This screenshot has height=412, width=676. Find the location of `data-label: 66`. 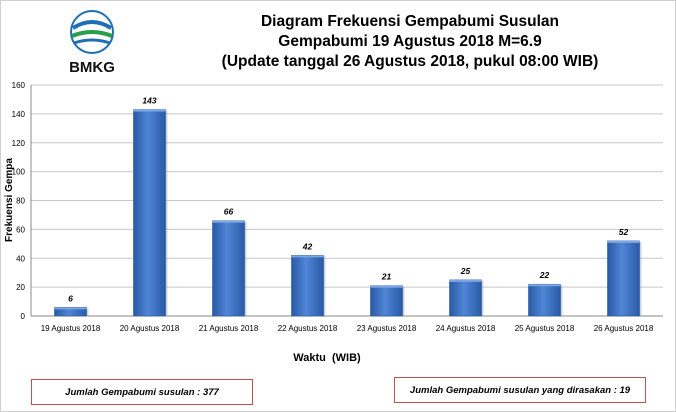

data-label: 66 is located at coordinates (229, 212).